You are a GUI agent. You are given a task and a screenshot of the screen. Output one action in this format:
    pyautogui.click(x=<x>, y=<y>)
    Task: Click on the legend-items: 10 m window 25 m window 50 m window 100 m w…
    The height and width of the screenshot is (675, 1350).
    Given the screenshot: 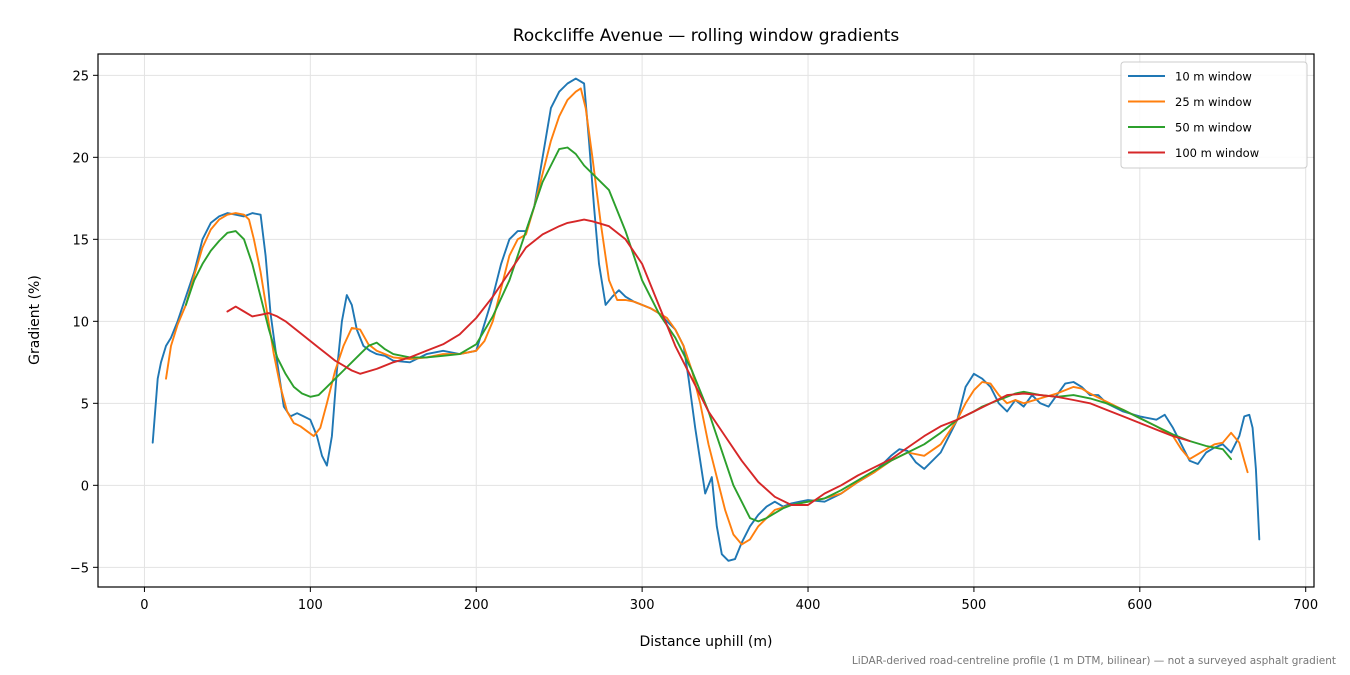 What is the action you would take?
    pyautogui.click(x=1193, y=115)
    